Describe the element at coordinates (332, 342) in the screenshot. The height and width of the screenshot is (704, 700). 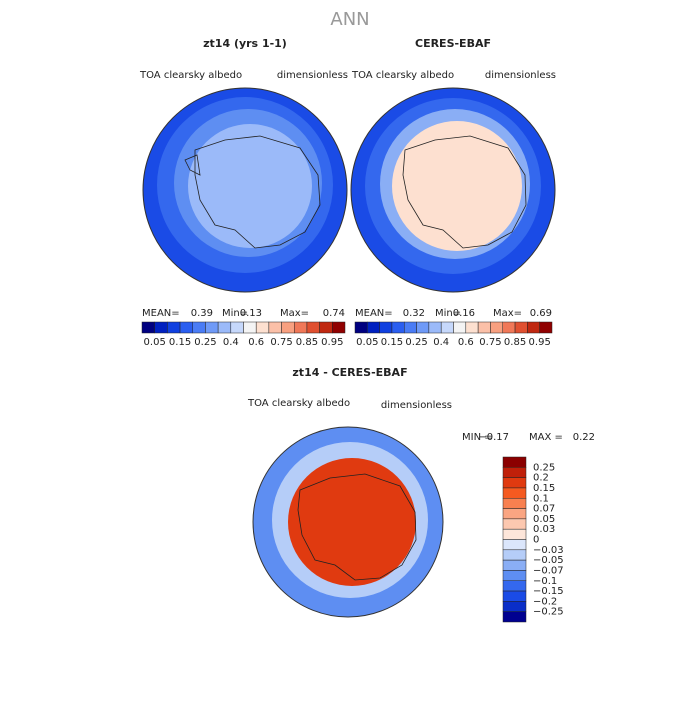
I see `colorbar-label: 0.95` at that location.